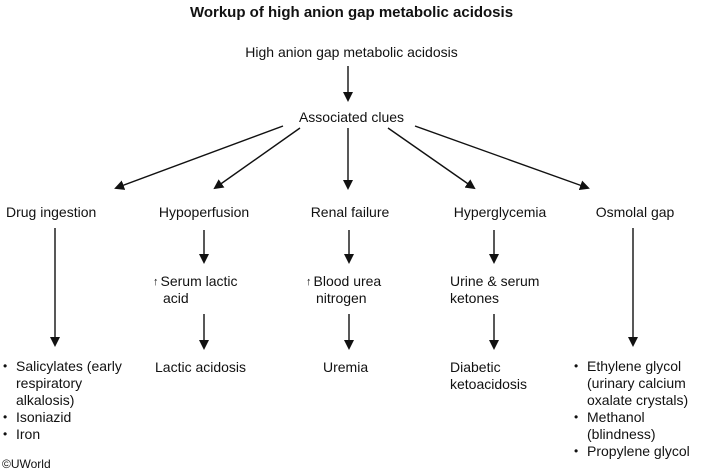 This screenshot has width=703, height=474. What do you see at coordinates (500, 212) in the screenshot?
I see `category-hyperglycemia: Hyperglycemia` at bounding box center [500, 212].